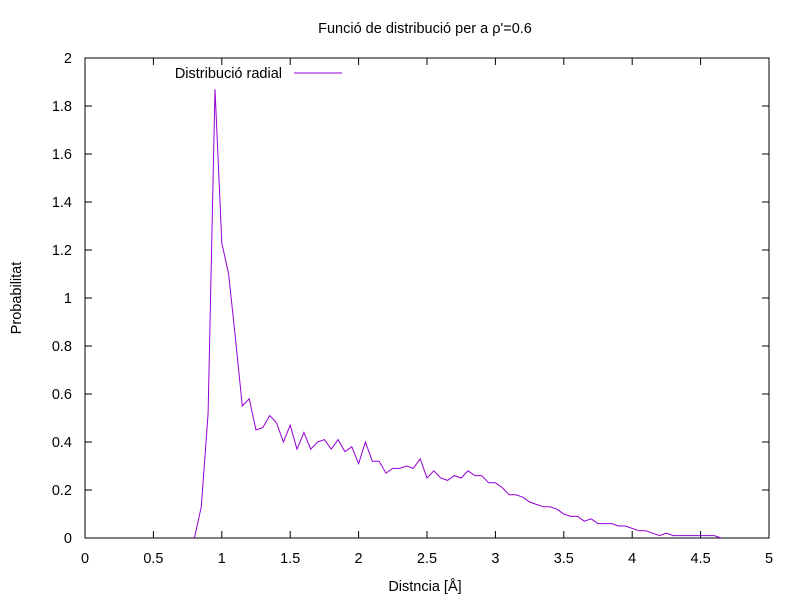 Image resolution: width=800 pixels, height=600 pixels. What do you see at coordinates (62, 107) in the screenshot?
I see `y-tick-label: 1.8` at bounding box center [62, 107].